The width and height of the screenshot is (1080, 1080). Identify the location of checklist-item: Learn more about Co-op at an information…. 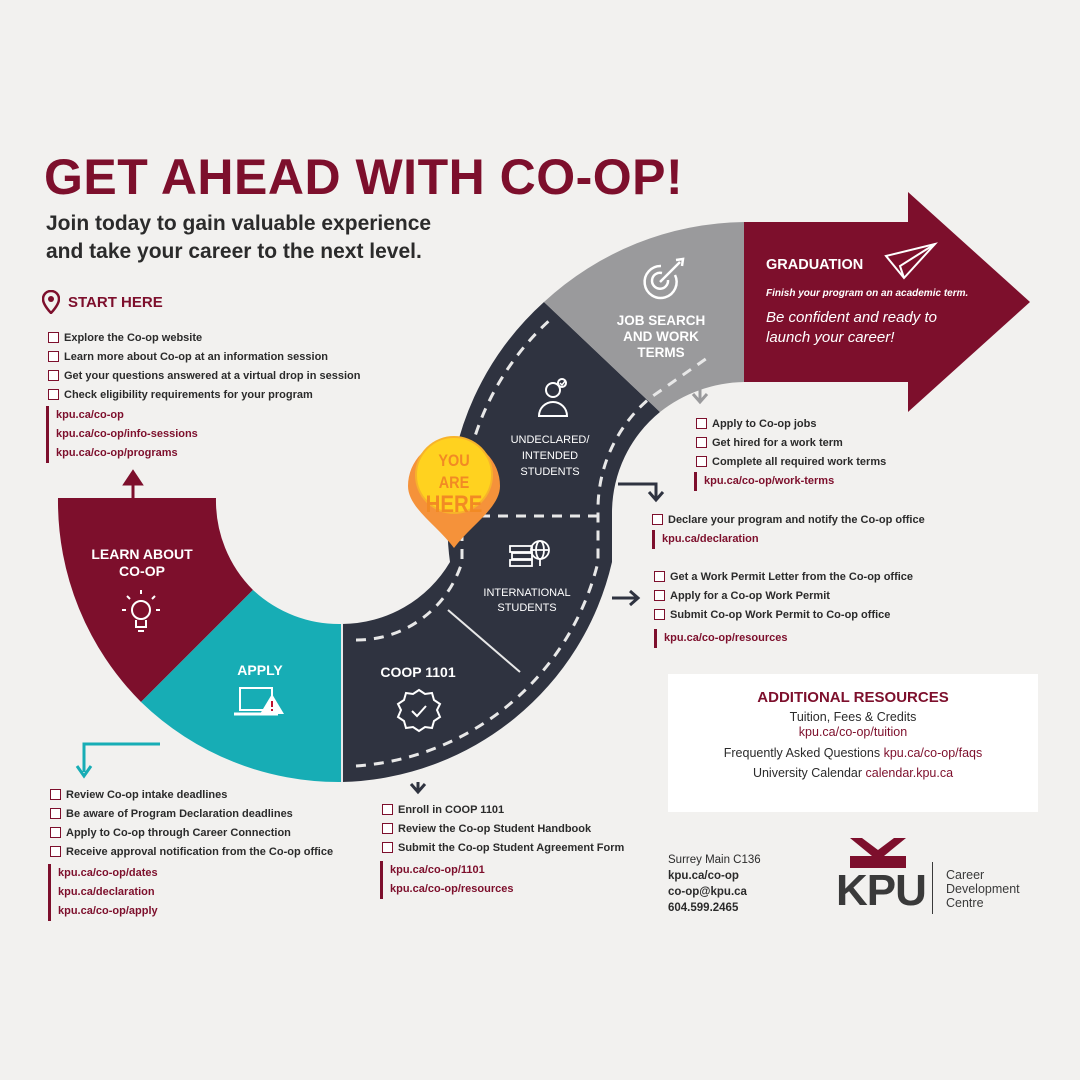
(204, 356).